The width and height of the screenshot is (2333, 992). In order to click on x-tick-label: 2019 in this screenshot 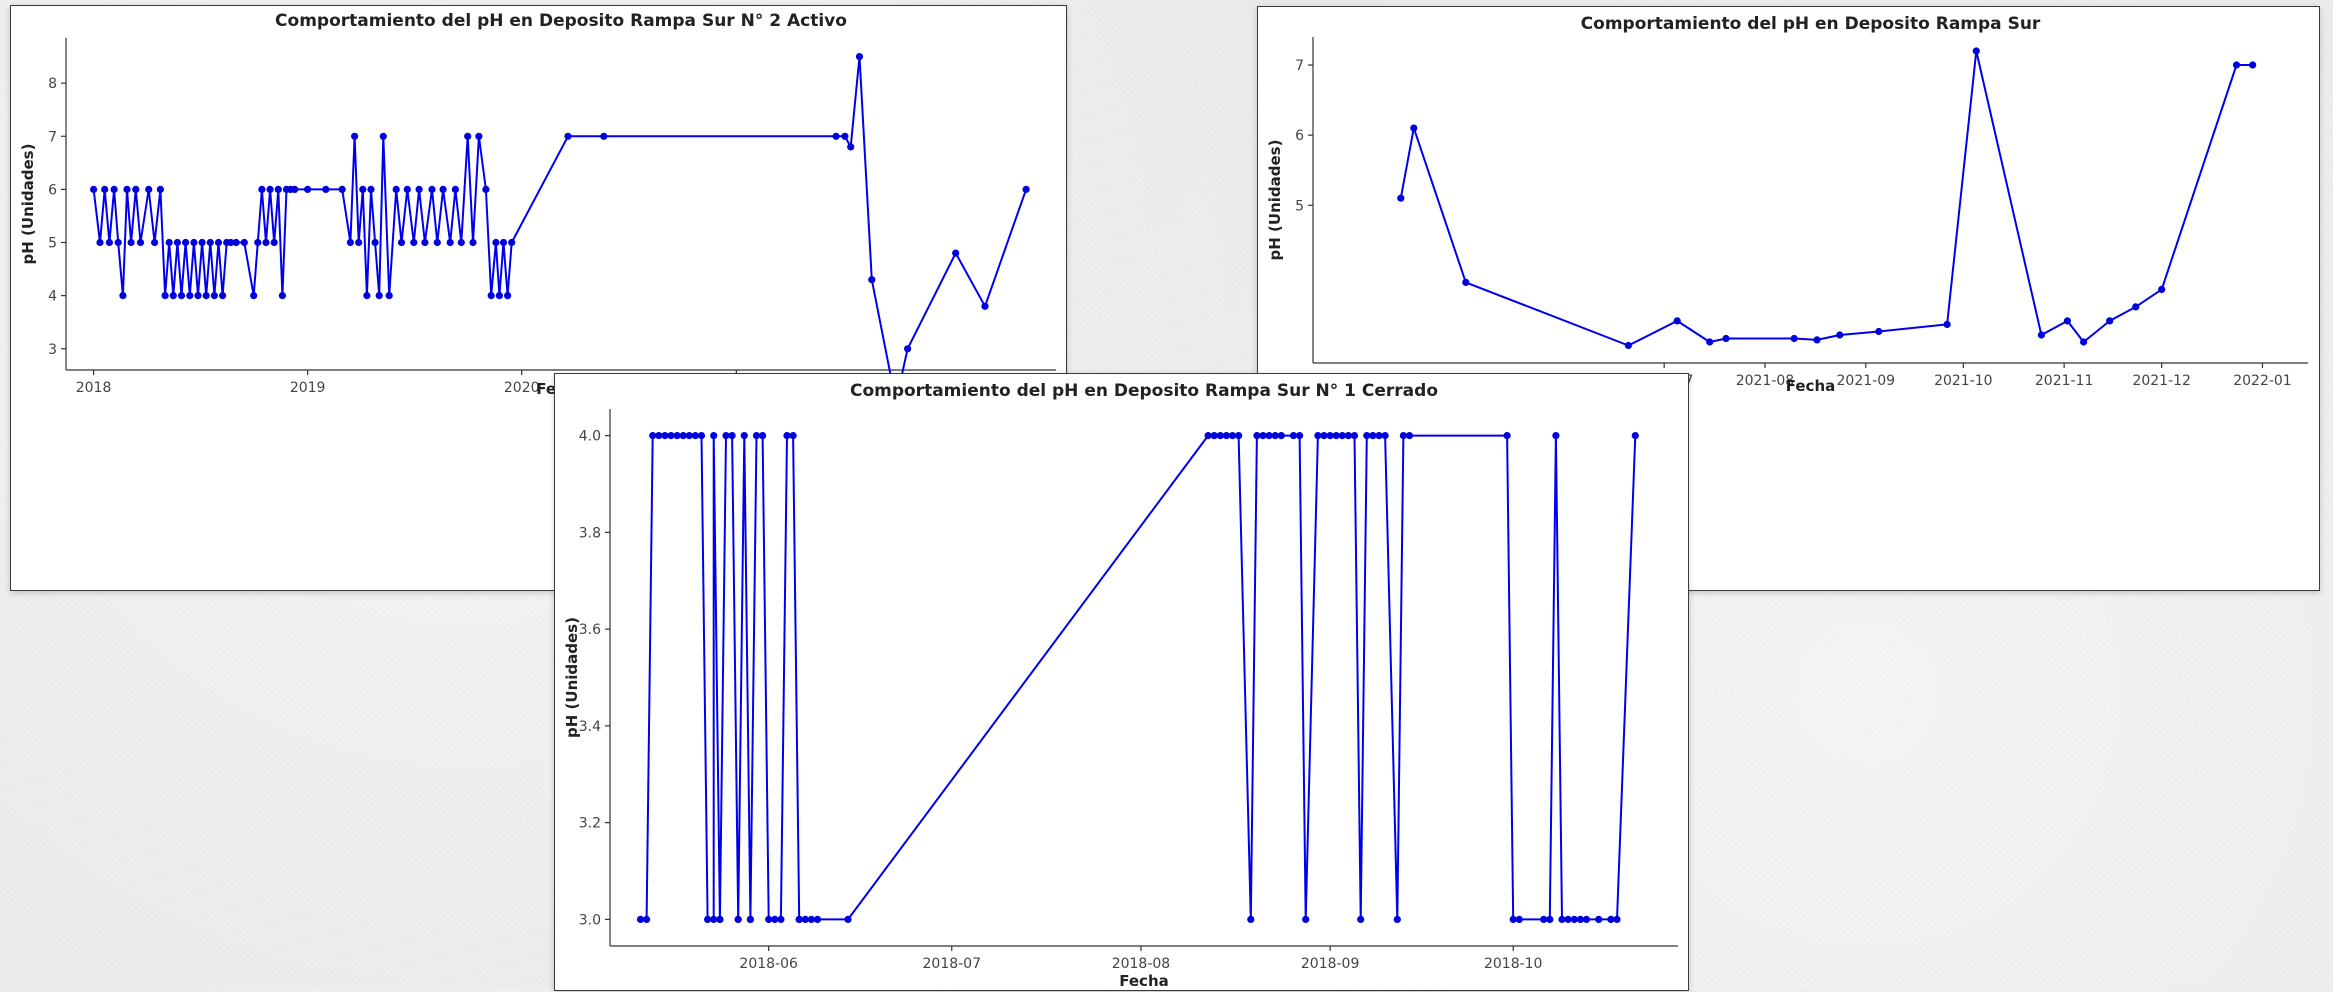, I will do `click(308, 388)`.